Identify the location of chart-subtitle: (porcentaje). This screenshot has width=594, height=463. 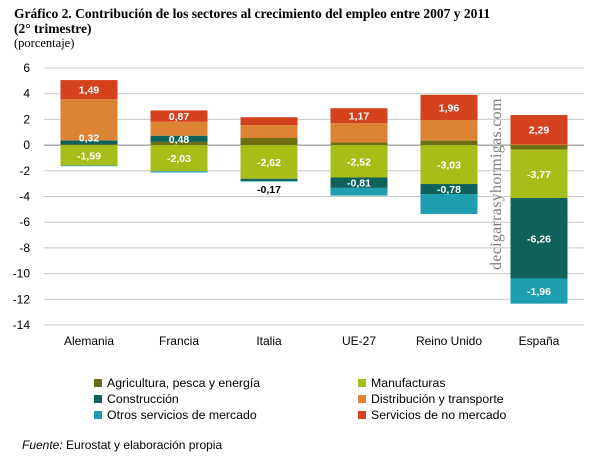
(44, 43).